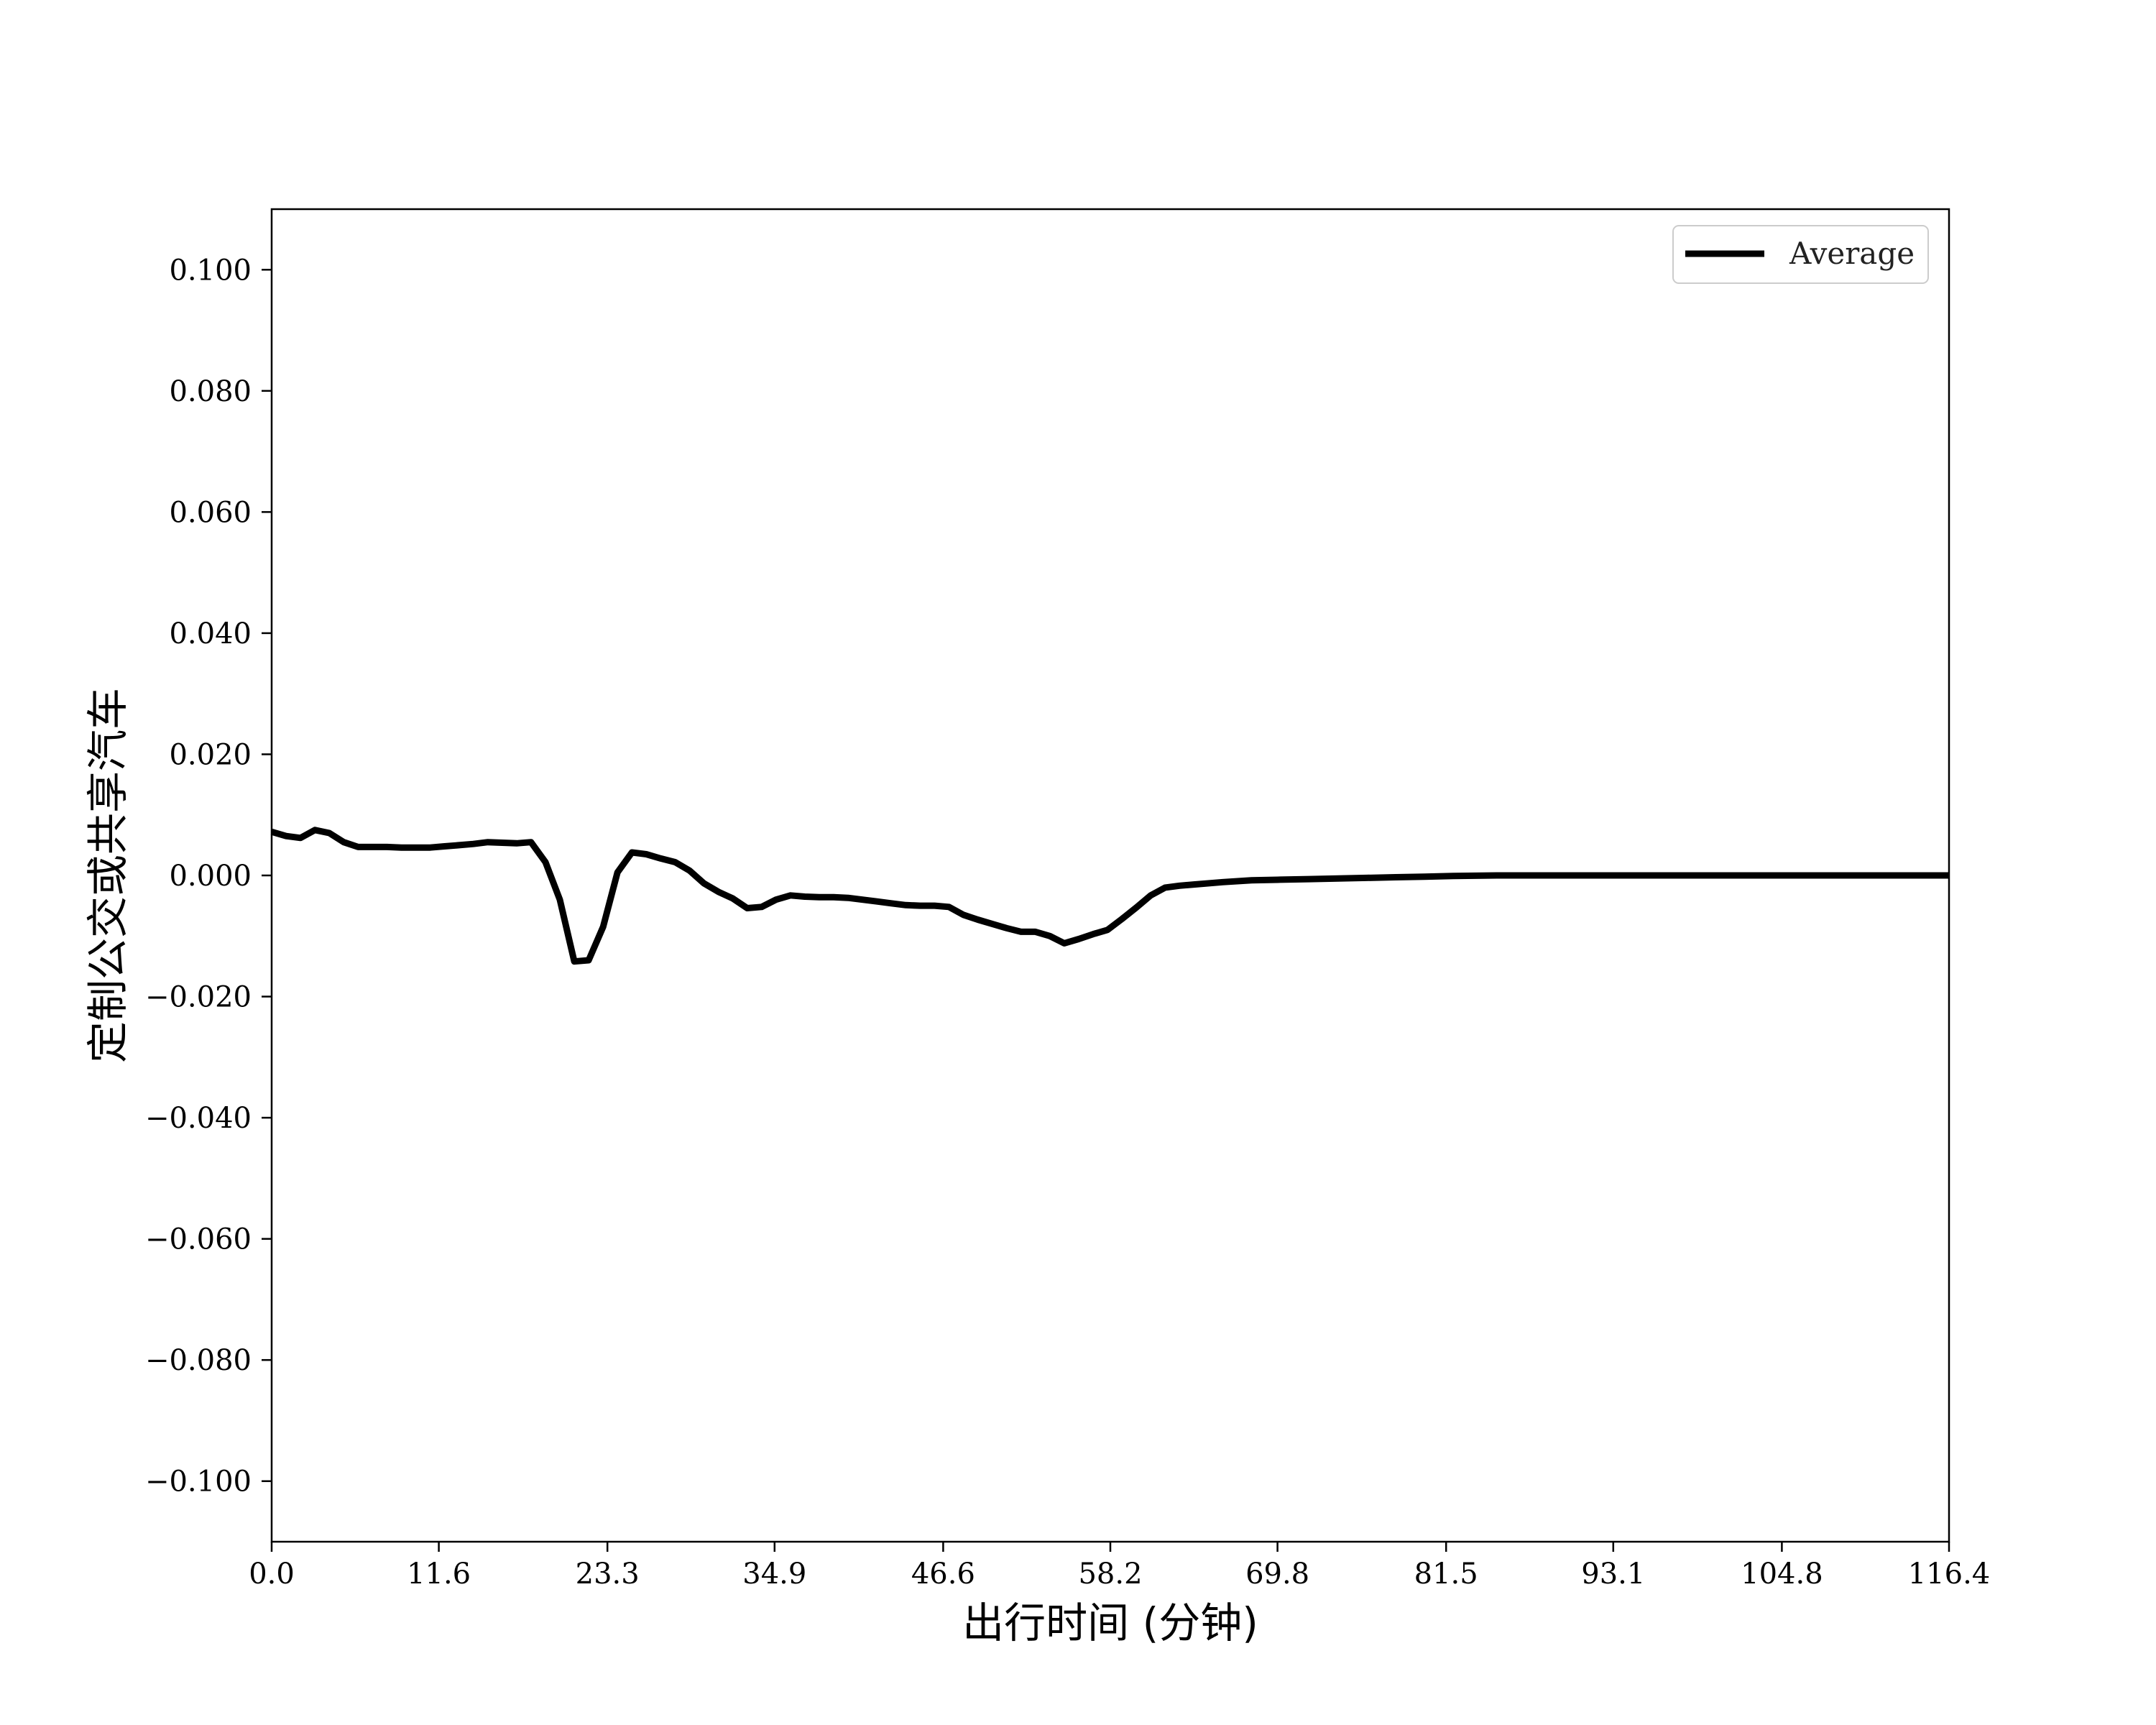  What do you see at coordinates (1613, 1574) in the screenshot?
I see `x-tick-label: 93.1` at bounding box center [1613, 1574].